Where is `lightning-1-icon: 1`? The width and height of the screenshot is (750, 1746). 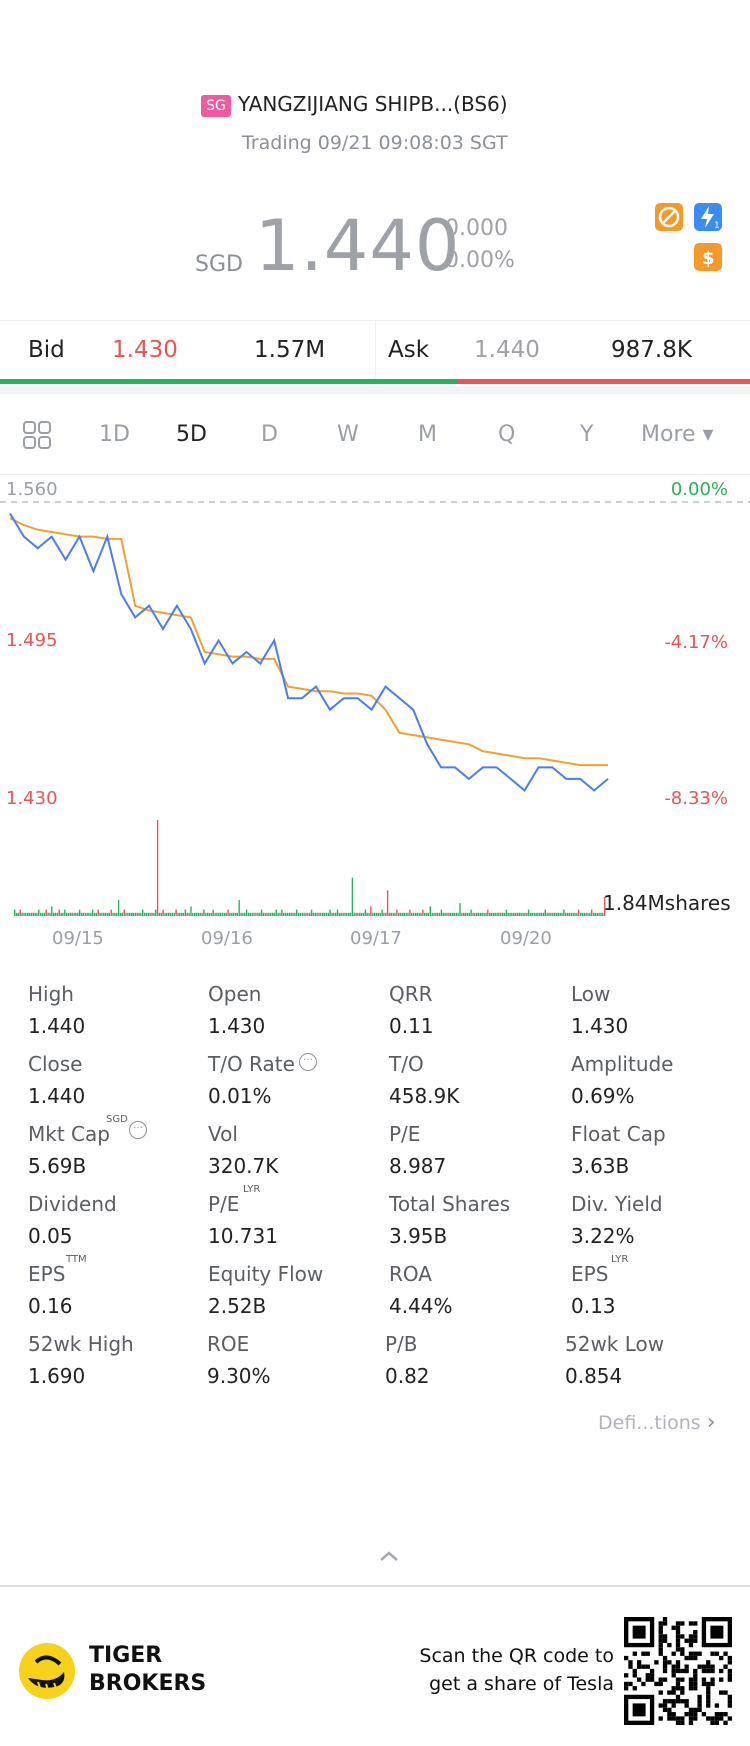
lightning-1-icon: 1 is located at coordinates (708, 217).